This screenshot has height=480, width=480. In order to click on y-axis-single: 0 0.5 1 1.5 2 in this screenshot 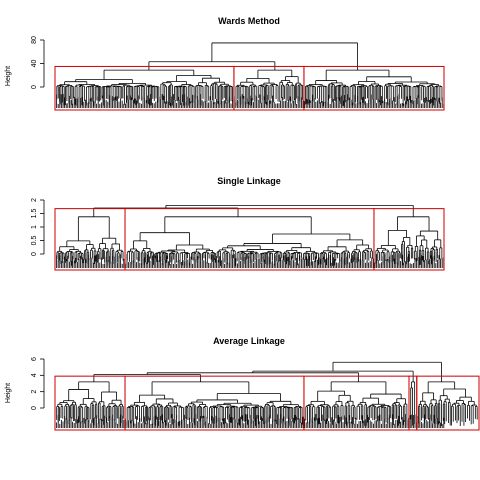, I will do `click(37, 227)`.